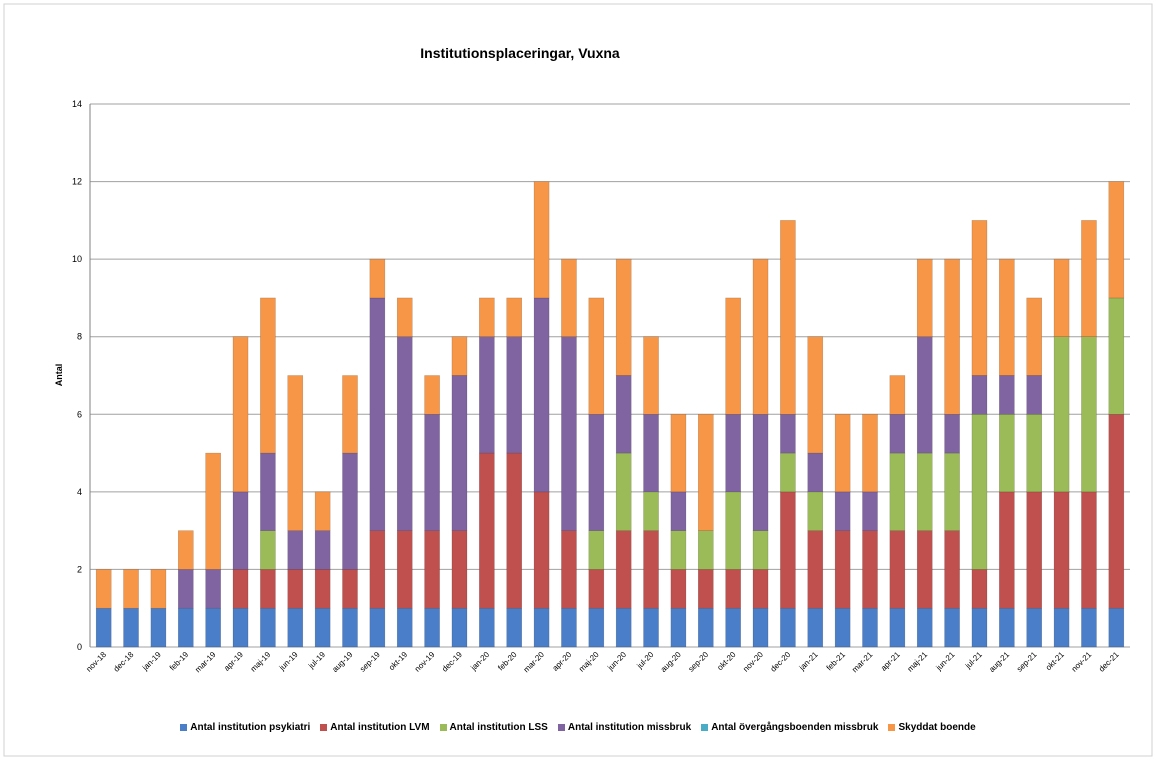 The image size is (1156, 760). Describe the element at coordinates (179, 661) in the screenshot. I see `x-tick-label: feb-19` at that location.